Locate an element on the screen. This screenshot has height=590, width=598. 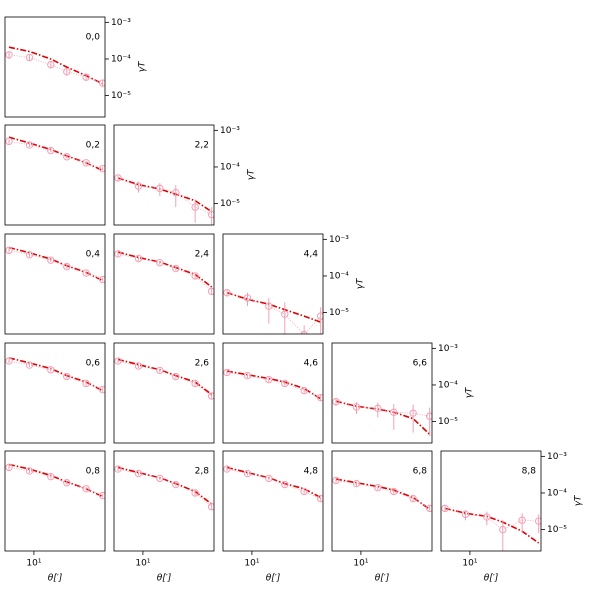
panel-label: 2,6 is located at coordinates (202, 364).